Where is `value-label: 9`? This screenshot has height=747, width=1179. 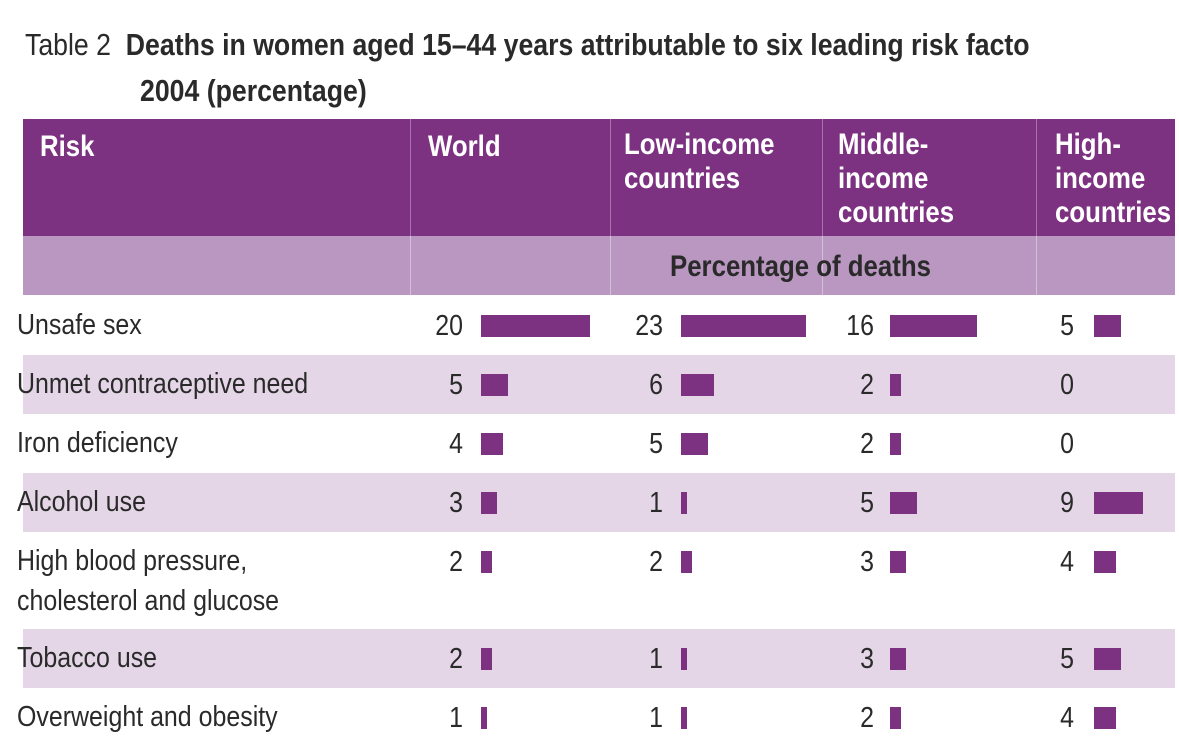 value-label: 9 is located at coordinates (1067, 503).